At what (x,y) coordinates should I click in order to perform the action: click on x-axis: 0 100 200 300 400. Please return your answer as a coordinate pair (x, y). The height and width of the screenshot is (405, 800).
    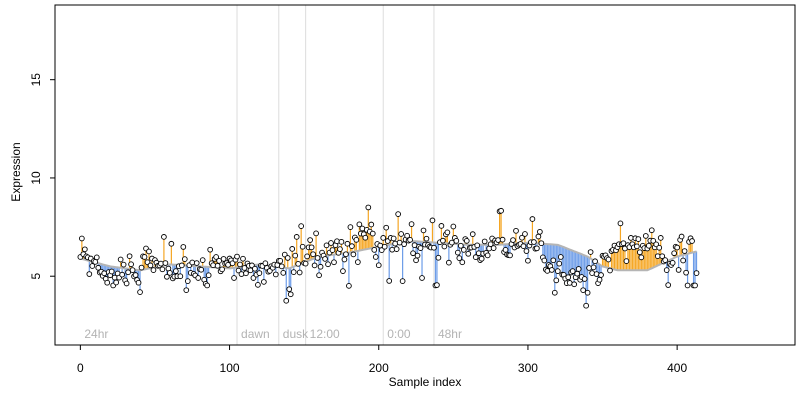
    Looking at the image, I should click on (382, 360).